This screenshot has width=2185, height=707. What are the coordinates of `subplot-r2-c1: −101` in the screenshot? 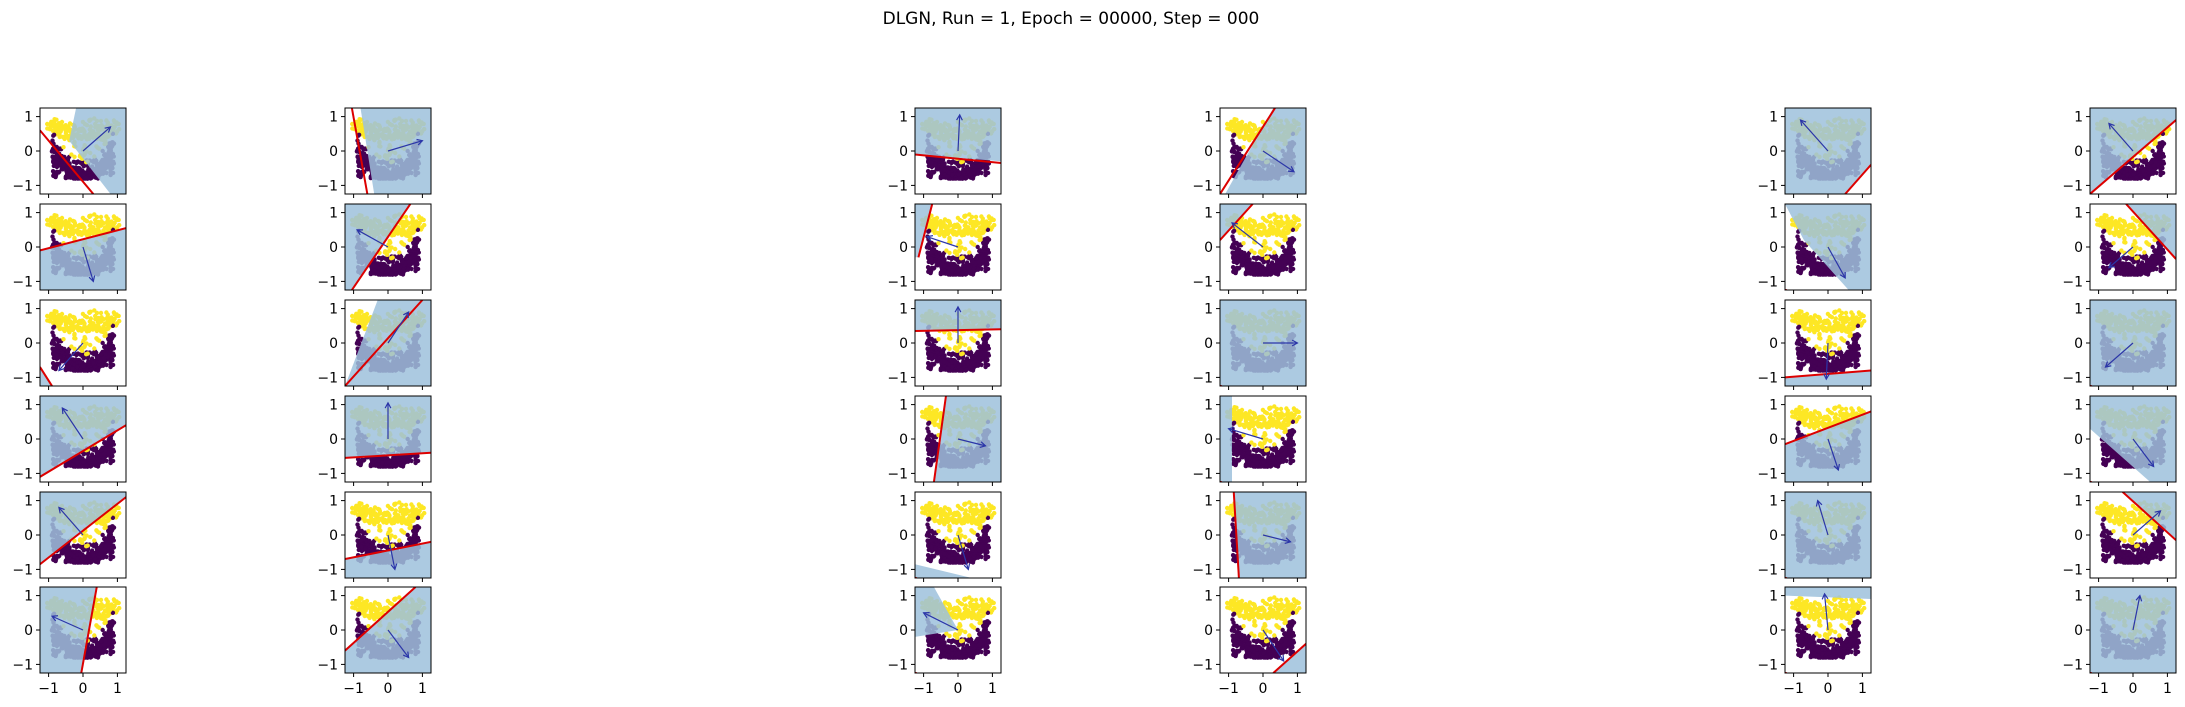 It's located at (69, 248).